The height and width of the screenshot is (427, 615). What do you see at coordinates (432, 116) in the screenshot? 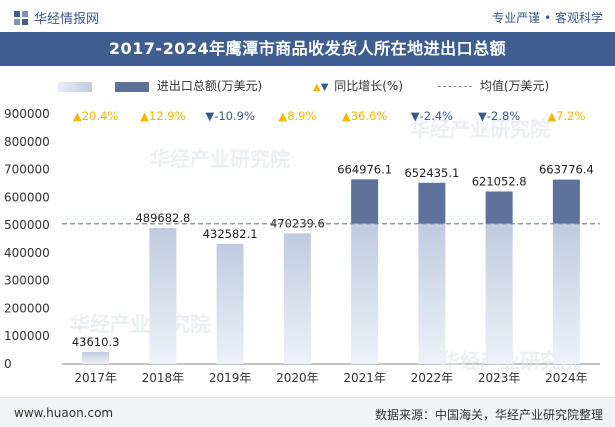
I see `growth-label: ▼-2.4%` at bounding box center [432, 116].